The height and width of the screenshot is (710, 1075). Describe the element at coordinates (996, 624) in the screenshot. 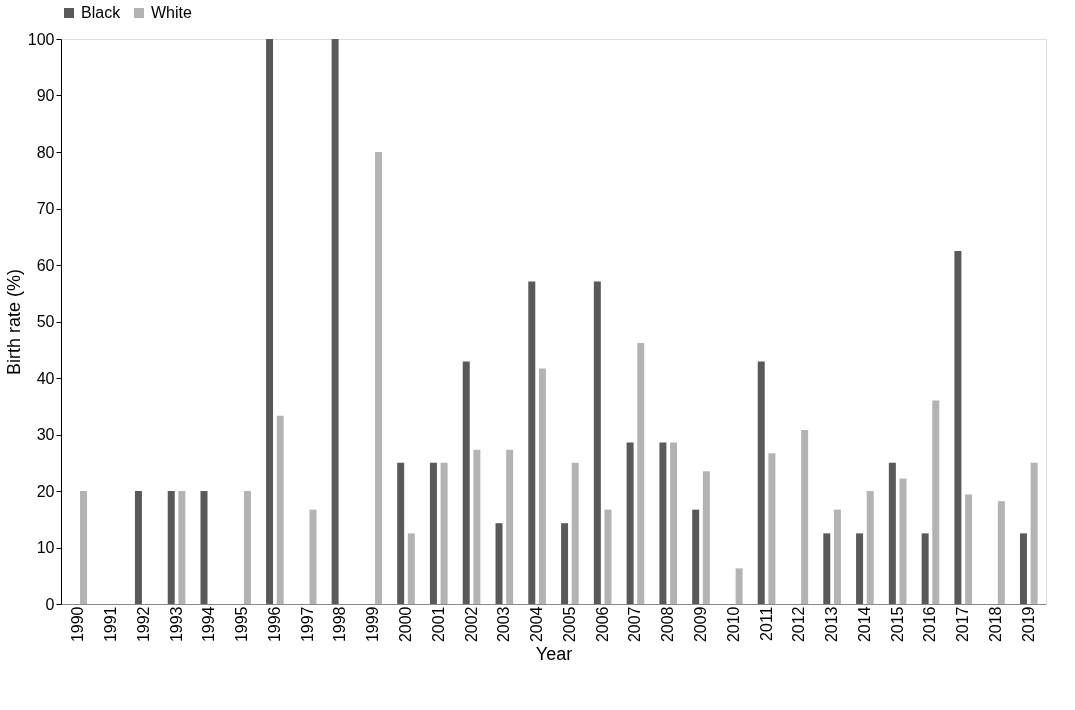

I see `x-tick-label: 2018` at that location.